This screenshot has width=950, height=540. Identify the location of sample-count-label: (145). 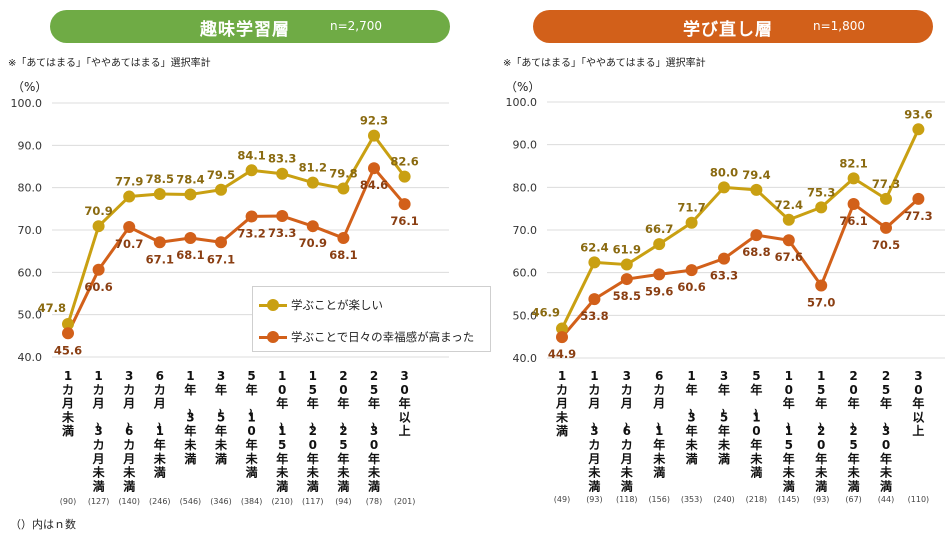
(789, 499).